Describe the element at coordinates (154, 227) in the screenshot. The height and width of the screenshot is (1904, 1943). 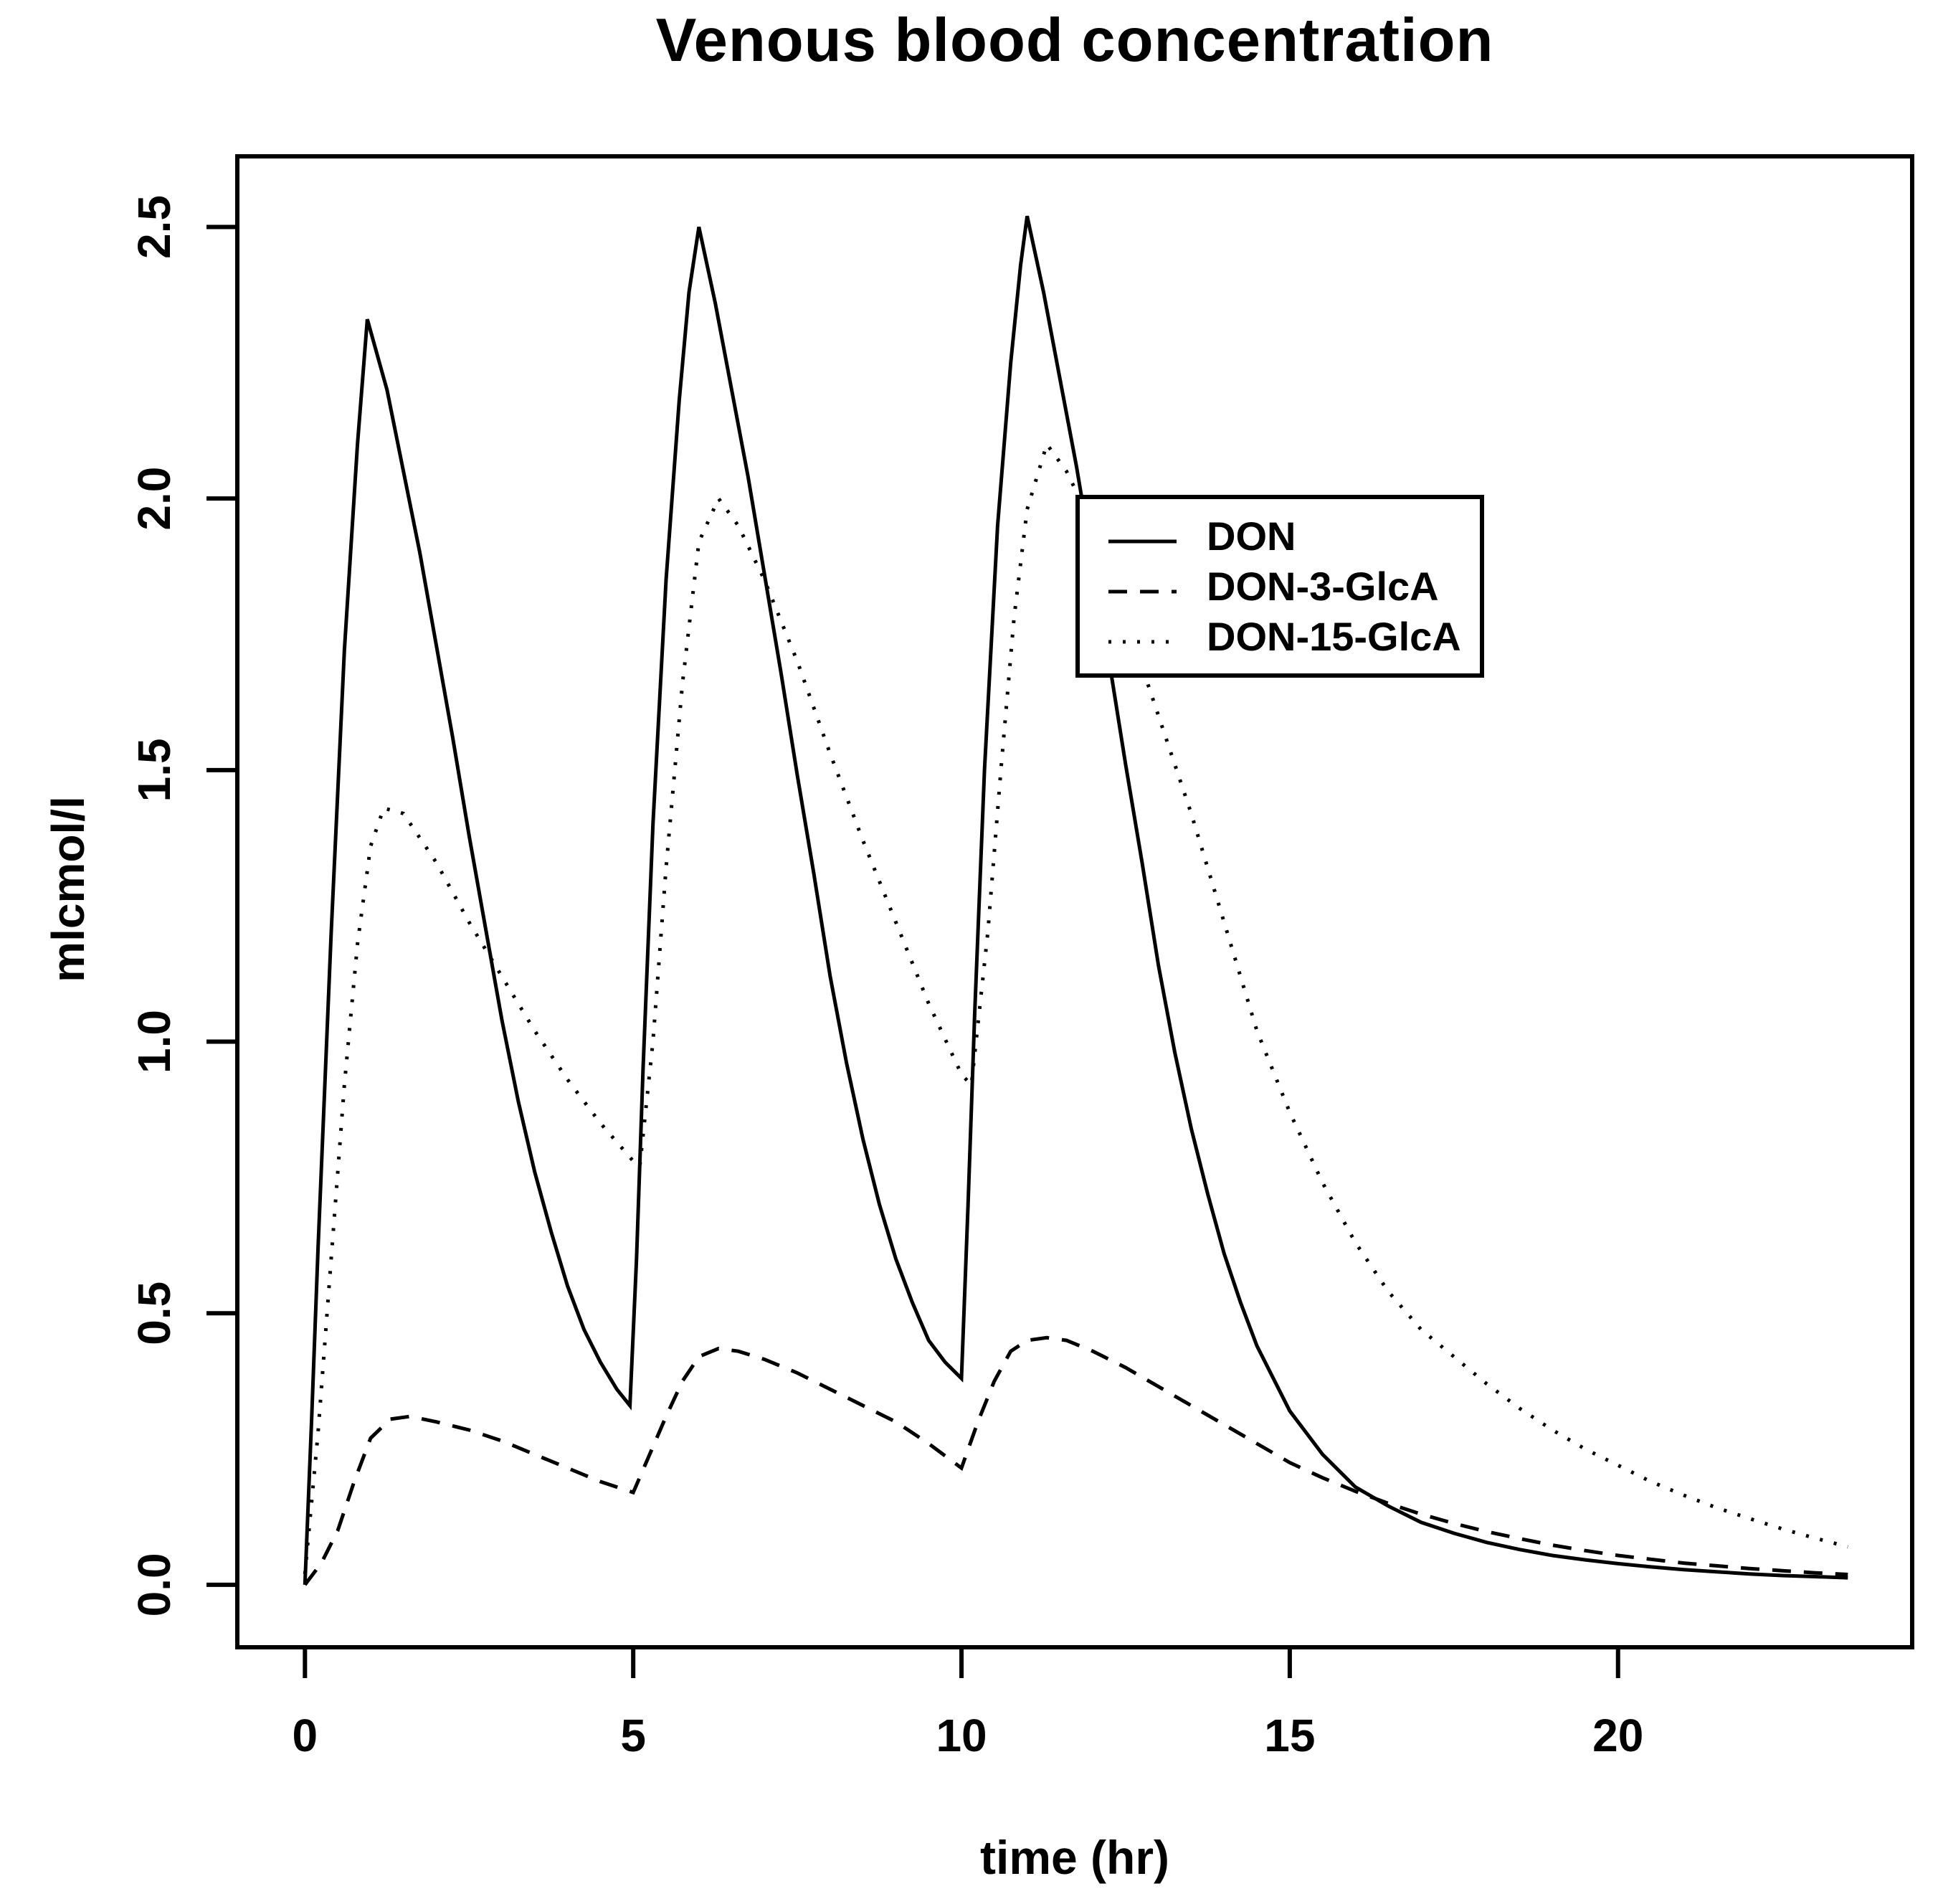
I see `y-tick-label: 2.5` at that location.